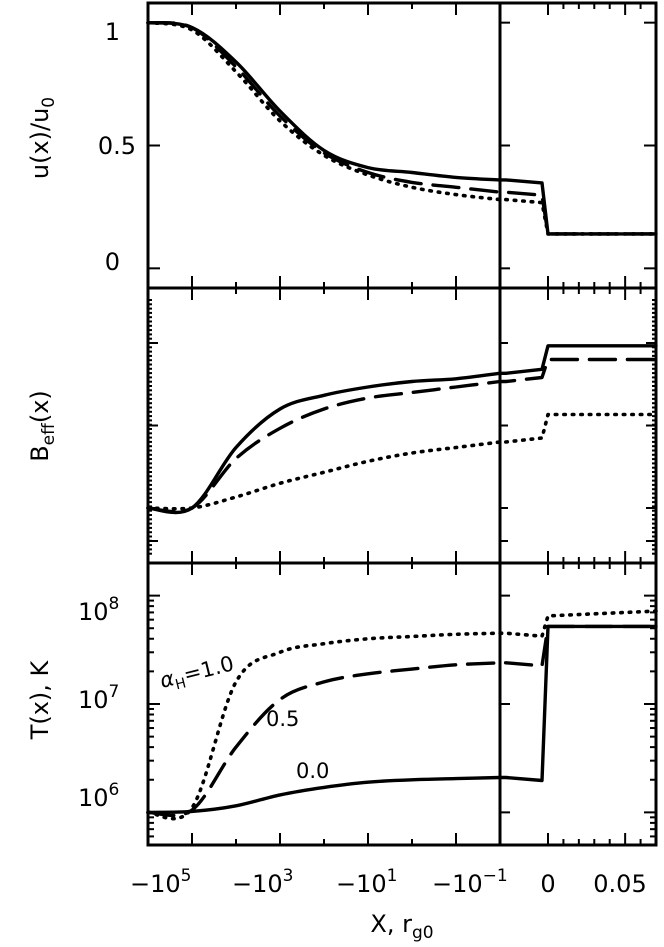 The height and width of the screenshot is (947, 664). Describe the element at coordinates (402, 461) in the screenshot. I see `series-line-panel1-dotted` at that location.